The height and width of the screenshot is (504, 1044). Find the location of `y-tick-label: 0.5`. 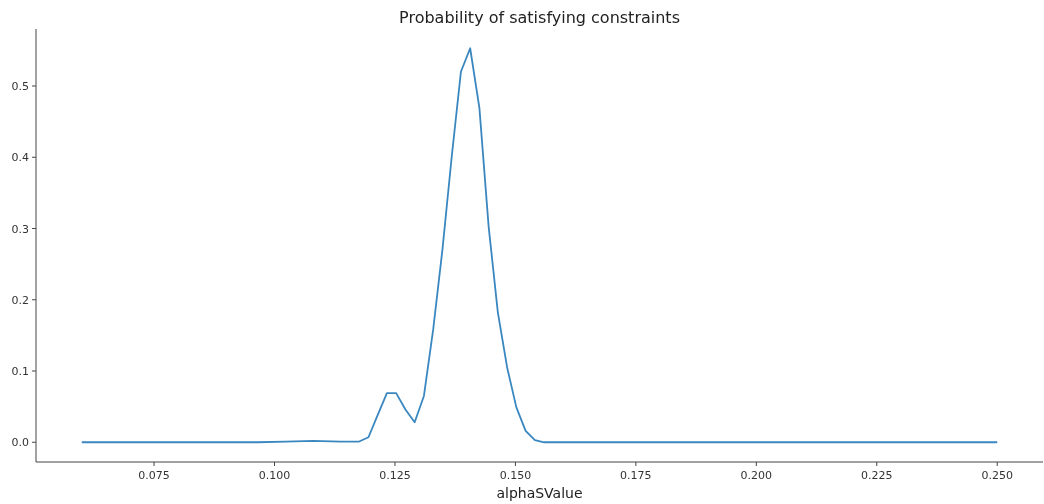

y-tick-label: 0.5 is located at coordinates (20, 86).